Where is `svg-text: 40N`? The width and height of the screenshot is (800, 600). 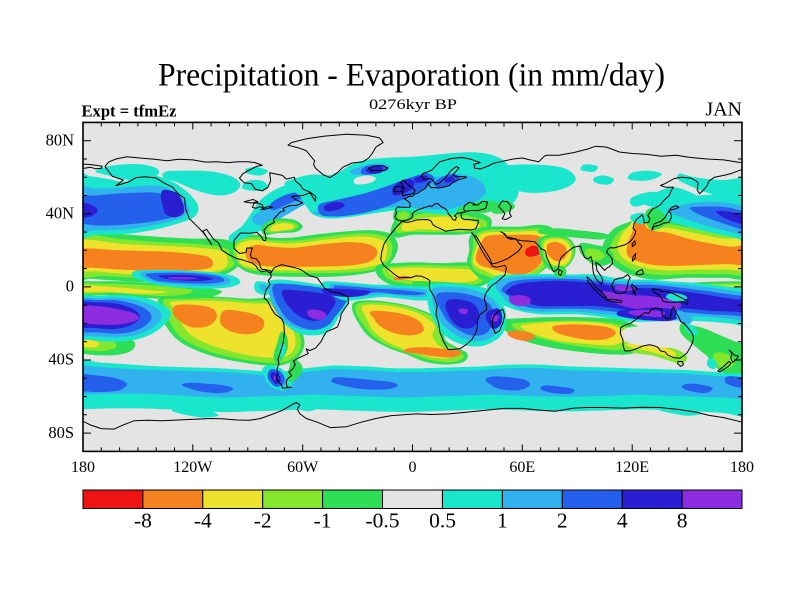 svg-text: 40N is located at coordinates (60, 213).